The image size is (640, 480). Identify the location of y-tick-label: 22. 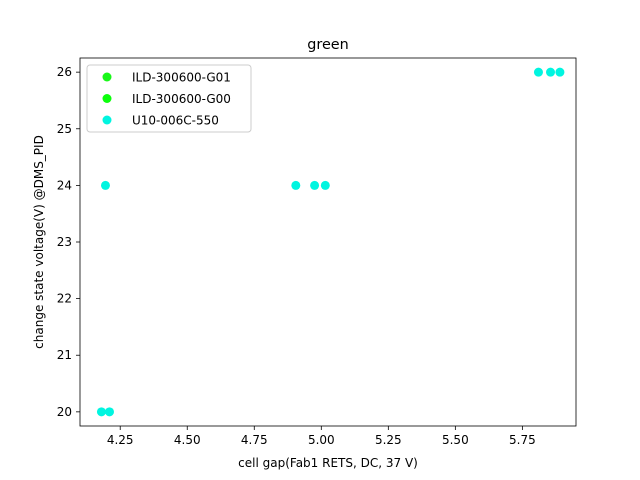
(64, 299).